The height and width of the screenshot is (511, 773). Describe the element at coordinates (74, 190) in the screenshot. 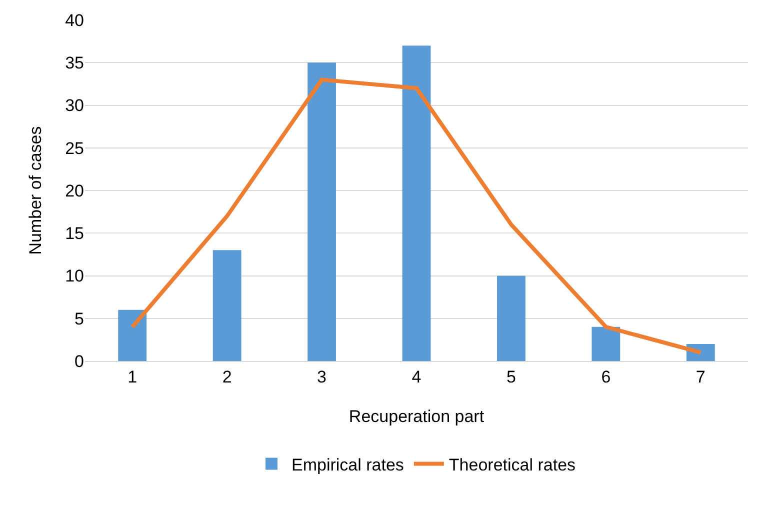

I see `y-tick-label: 20` at that location.